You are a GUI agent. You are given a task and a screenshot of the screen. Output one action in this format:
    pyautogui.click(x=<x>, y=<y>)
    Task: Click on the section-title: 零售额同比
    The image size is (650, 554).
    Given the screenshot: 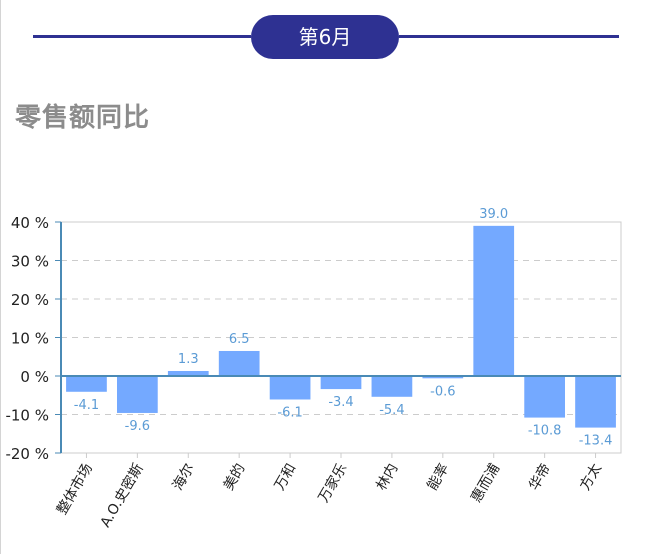 What is the action you would take?
    pyautogui.click(x=83, y=118)
    